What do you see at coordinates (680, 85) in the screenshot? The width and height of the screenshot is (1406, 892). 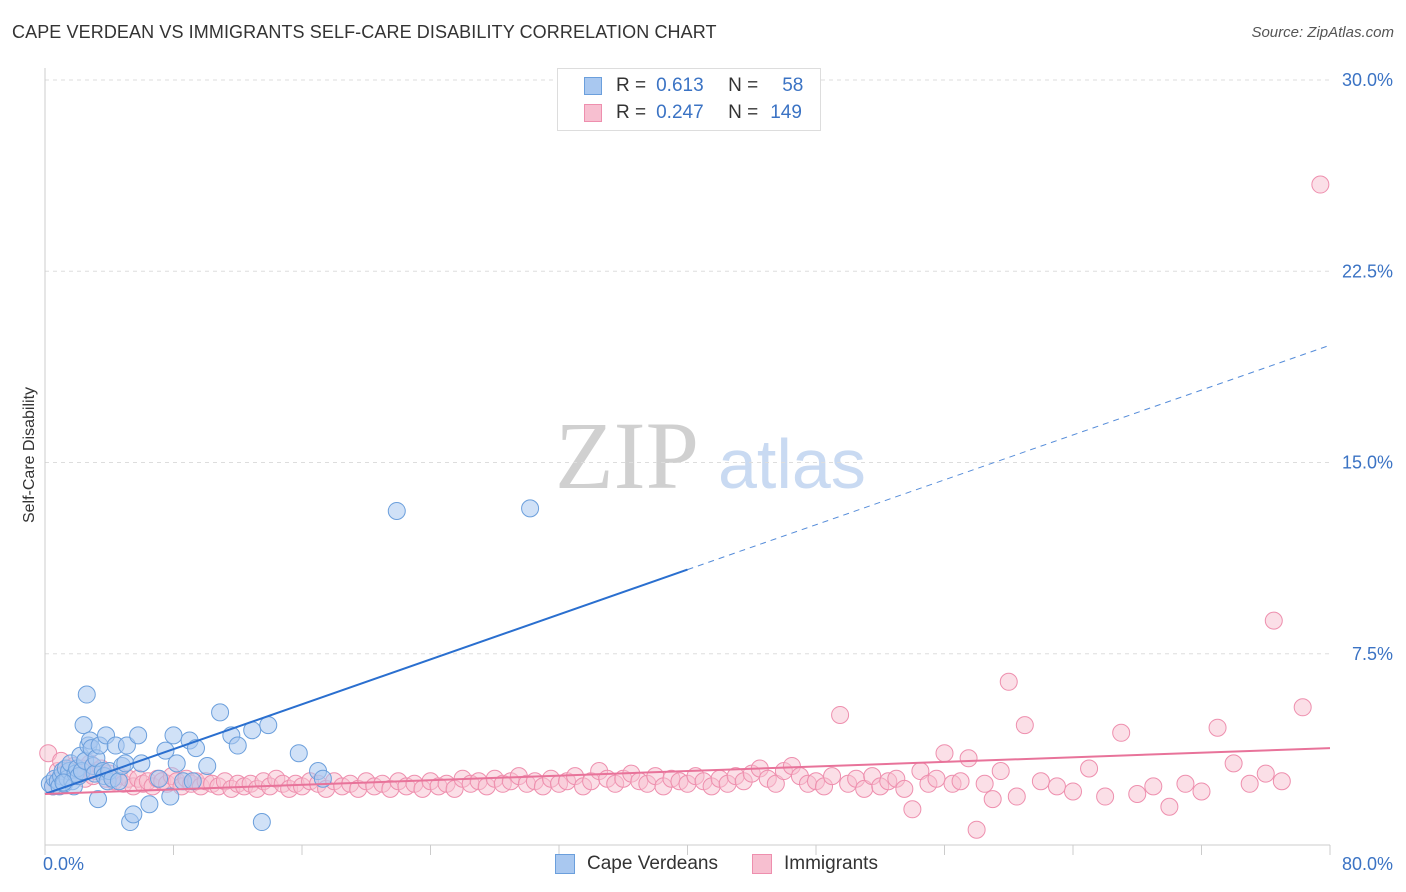 I see `legend-r-value: 0.613` at bounding box center [680, 85].